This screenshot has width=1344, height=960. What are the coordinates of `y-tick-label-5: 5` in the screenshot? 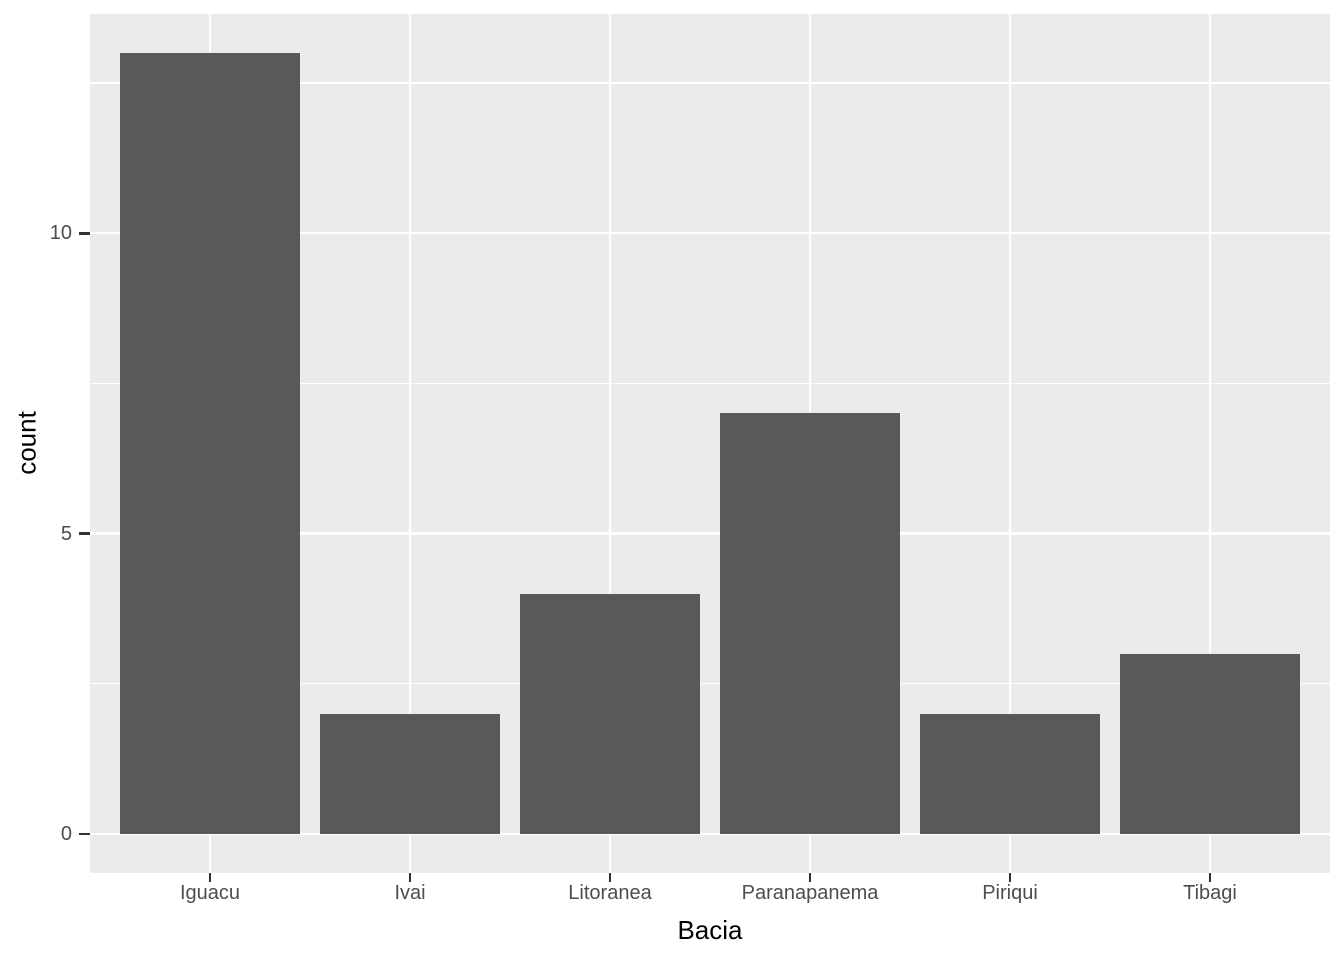 It's located at (66, 533).